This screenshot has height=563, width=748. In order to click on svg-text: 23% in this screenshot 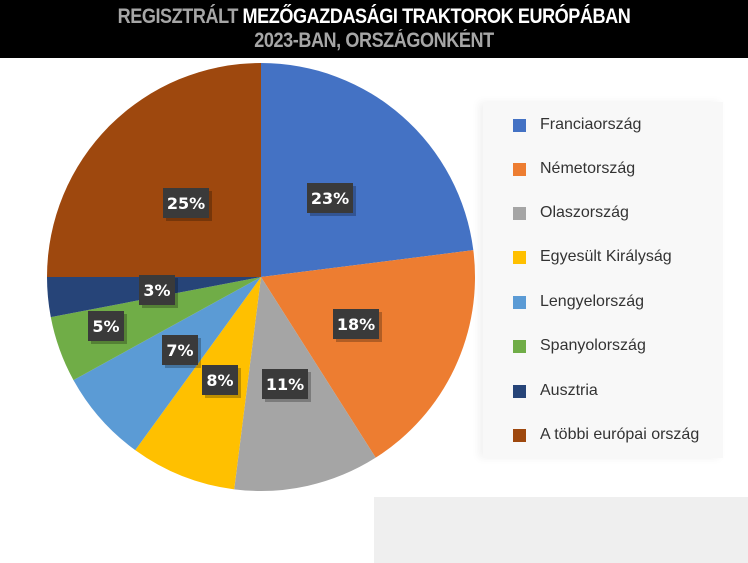, I will do `click(330, 198)`.